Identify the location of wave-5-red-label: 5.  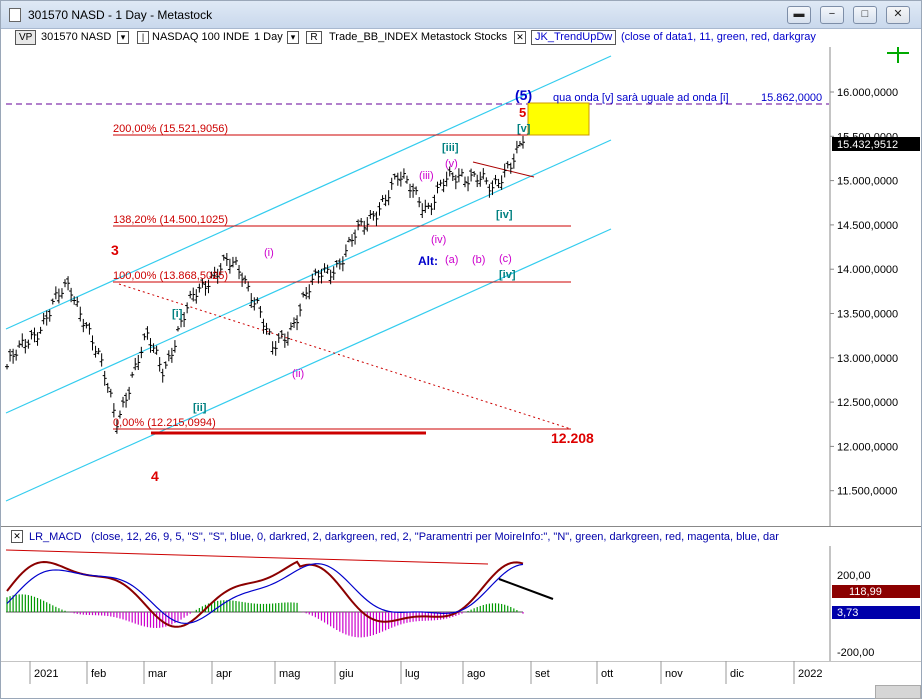
(522, 112).